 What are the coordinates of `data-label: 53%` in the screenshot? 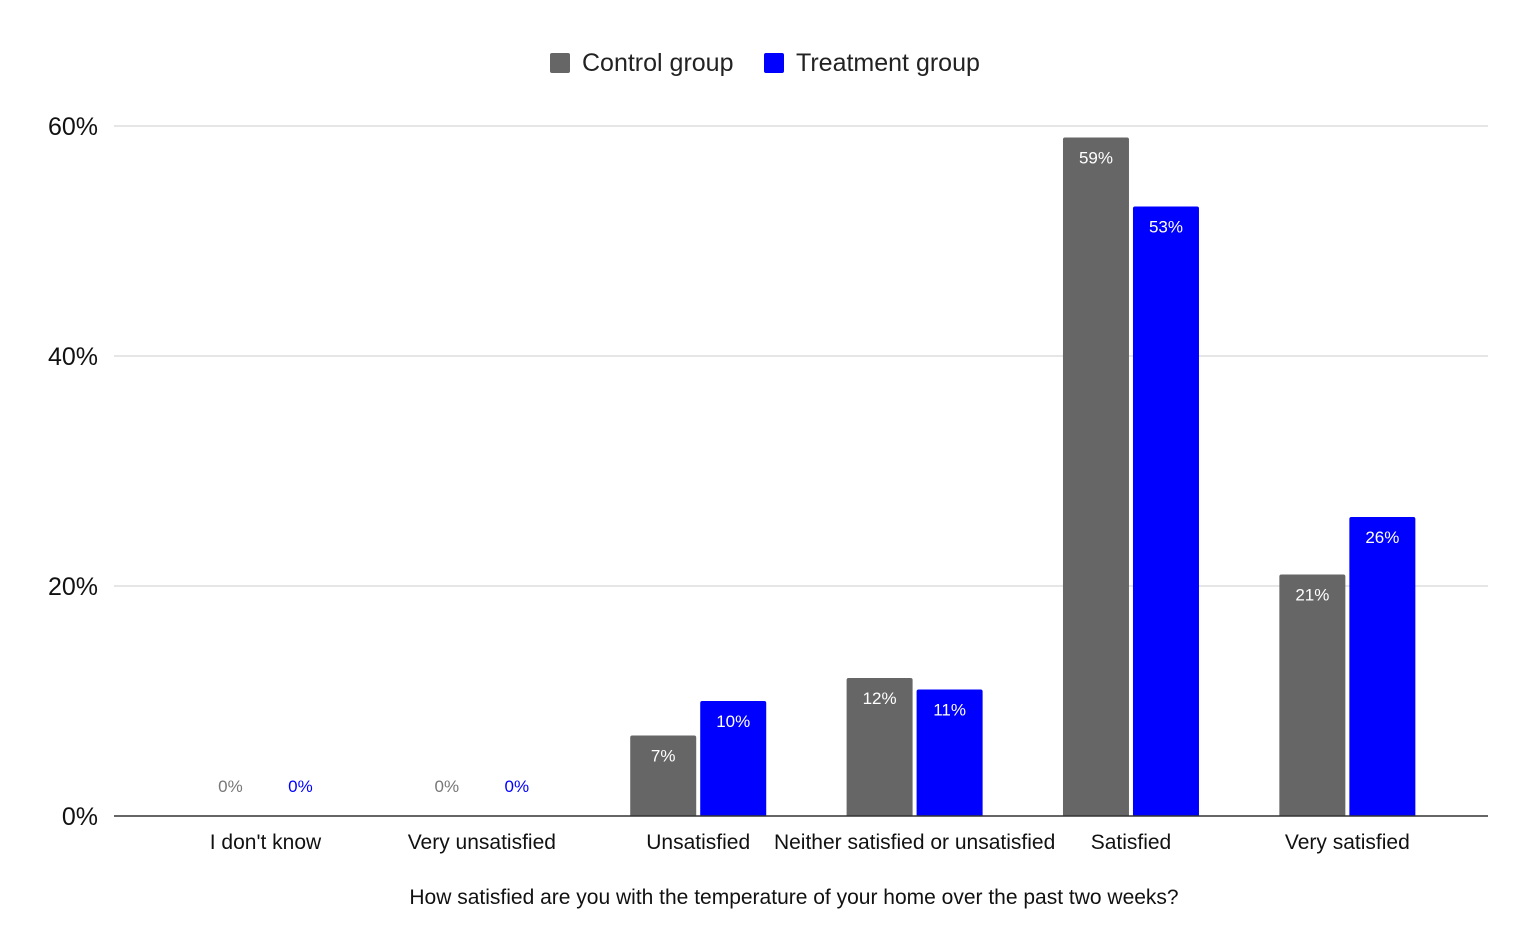 It's located at (1166, 227).